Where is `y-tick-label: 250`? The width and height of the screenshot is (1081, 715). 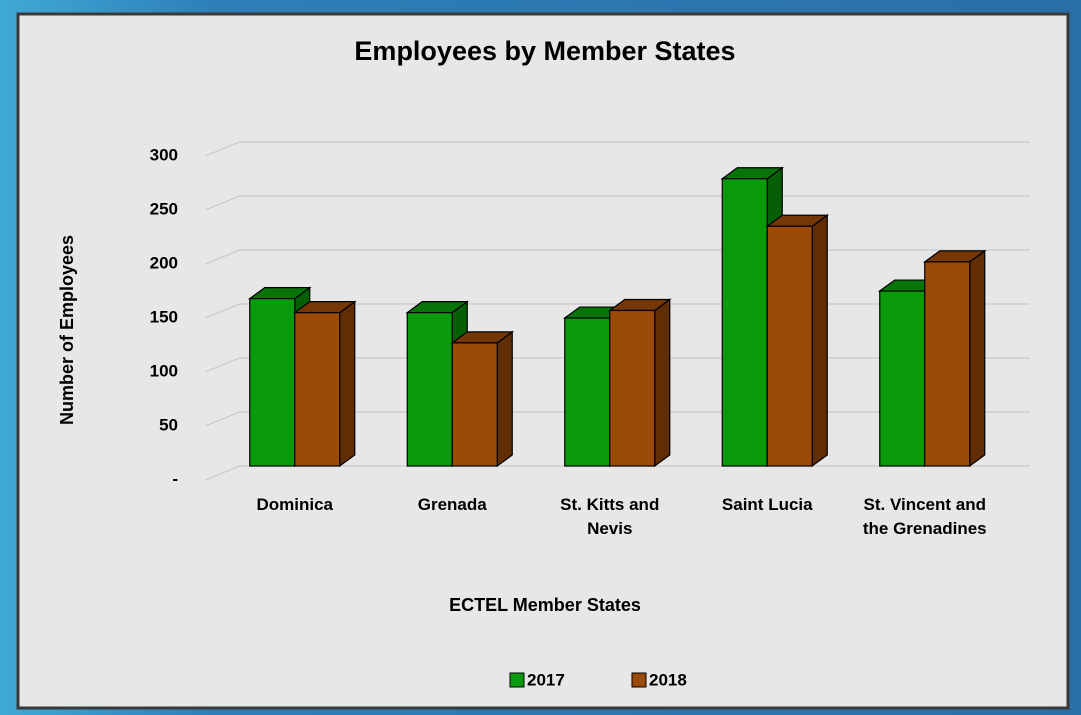 y-tick-label: 250 is located at coordinates (164, 208).